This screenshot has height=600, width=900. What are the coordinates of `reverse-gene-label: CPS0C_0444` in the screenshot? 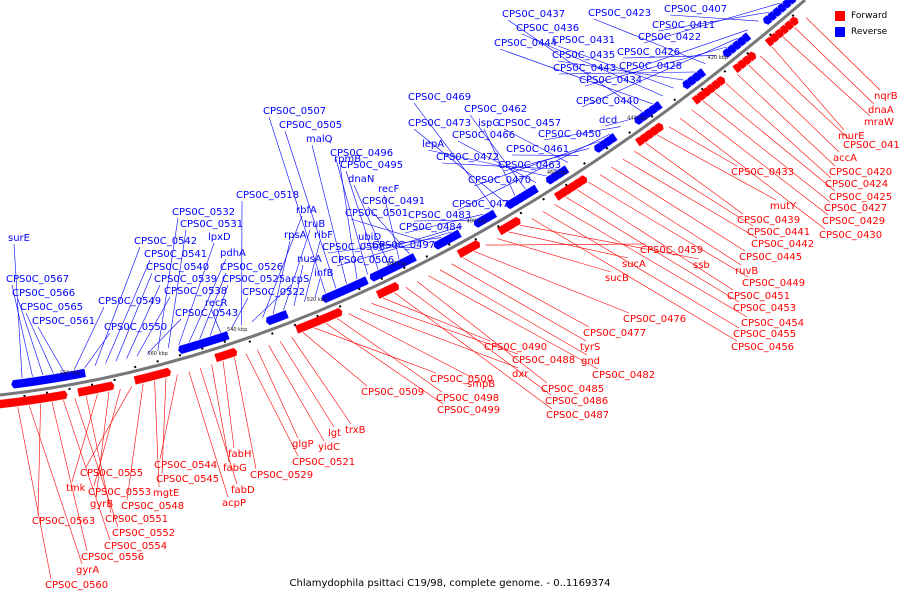 It's located at (525, 43).